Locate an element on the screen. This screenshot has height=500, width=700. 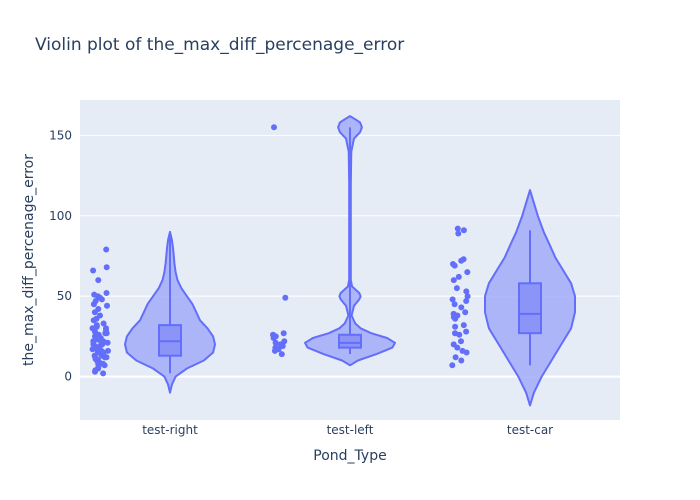
y-axis-title: the_max_diff_percenage_error is located at coordinates (29, 260).